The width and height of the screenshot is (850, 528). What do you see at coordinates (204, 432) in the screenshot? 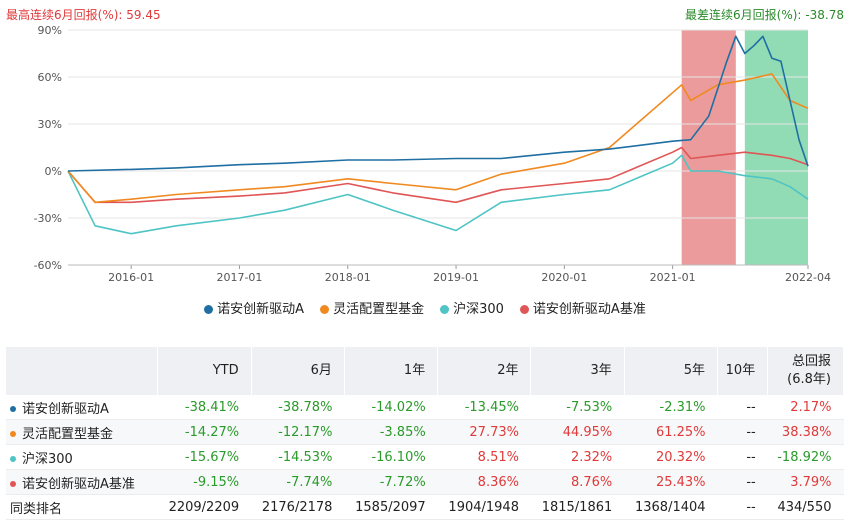
I see `table-cell: -14.27%` at bounding box center [204, 432].